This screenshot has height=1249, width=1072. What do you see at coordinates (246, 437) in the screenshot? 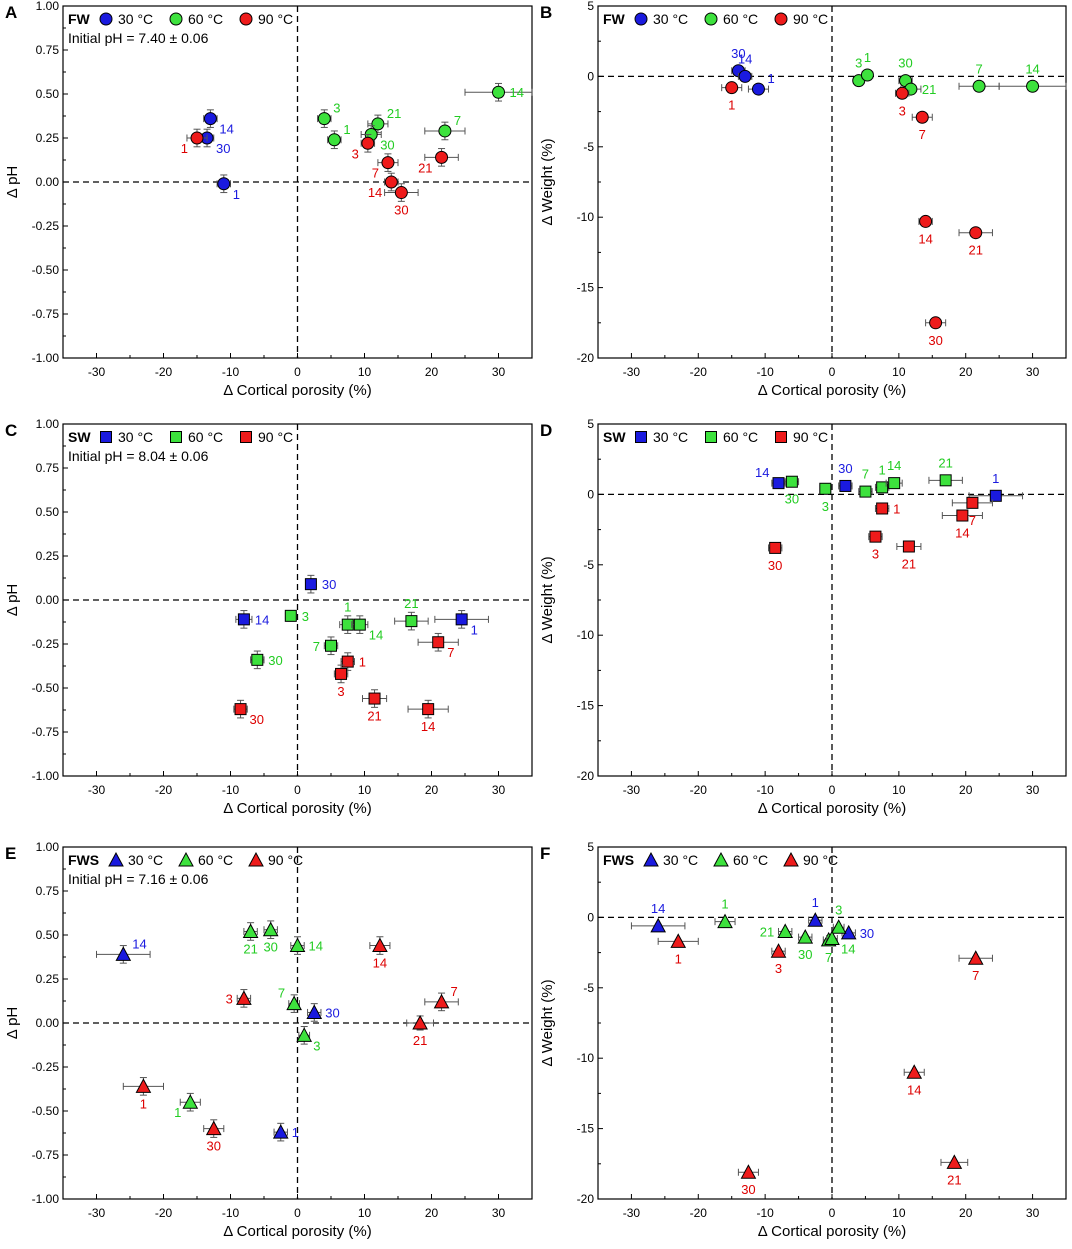
I see `legend-marker-90c` at bounding box center [246, 437].